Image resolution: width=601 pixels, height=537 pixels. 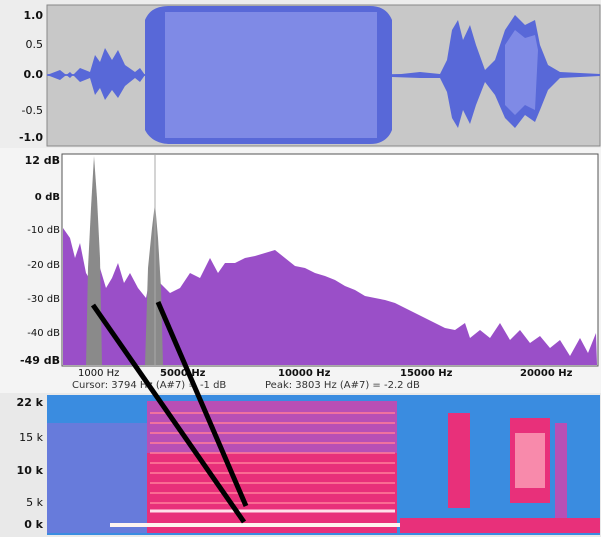 What do you see at coordinates (43, 333) in the screenshot?
I see `db-label-neg40: -40 dB` at bounding box center [43, 333].